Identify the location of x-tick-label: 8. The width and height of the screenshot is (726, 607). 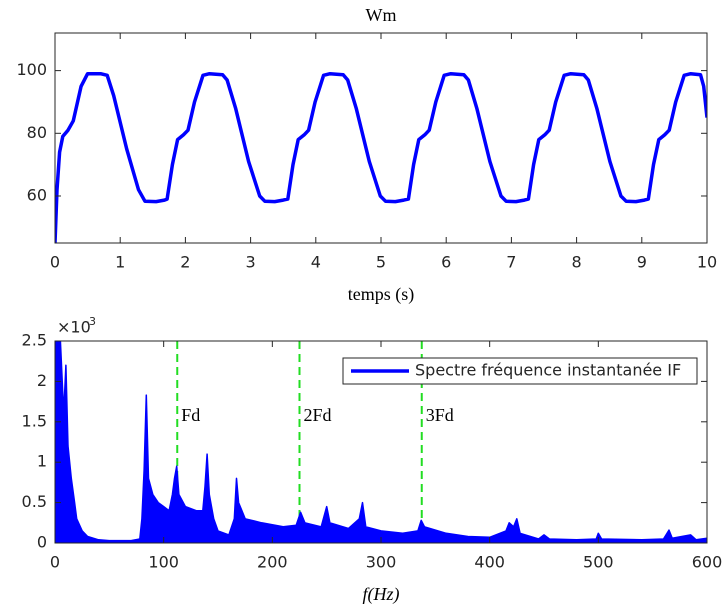
(577, 262).